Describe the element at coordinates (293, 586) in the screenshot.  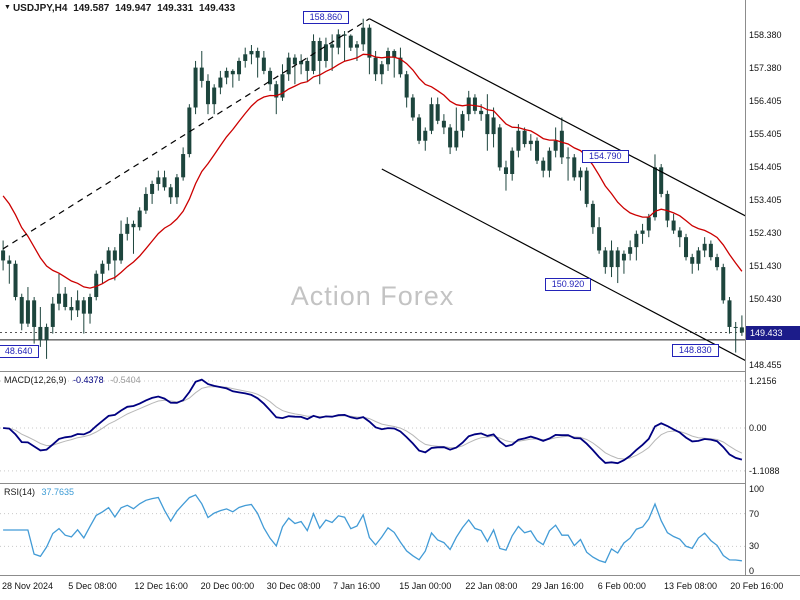
I see `time-axis-label: 30 Dec 08:00` at that location.